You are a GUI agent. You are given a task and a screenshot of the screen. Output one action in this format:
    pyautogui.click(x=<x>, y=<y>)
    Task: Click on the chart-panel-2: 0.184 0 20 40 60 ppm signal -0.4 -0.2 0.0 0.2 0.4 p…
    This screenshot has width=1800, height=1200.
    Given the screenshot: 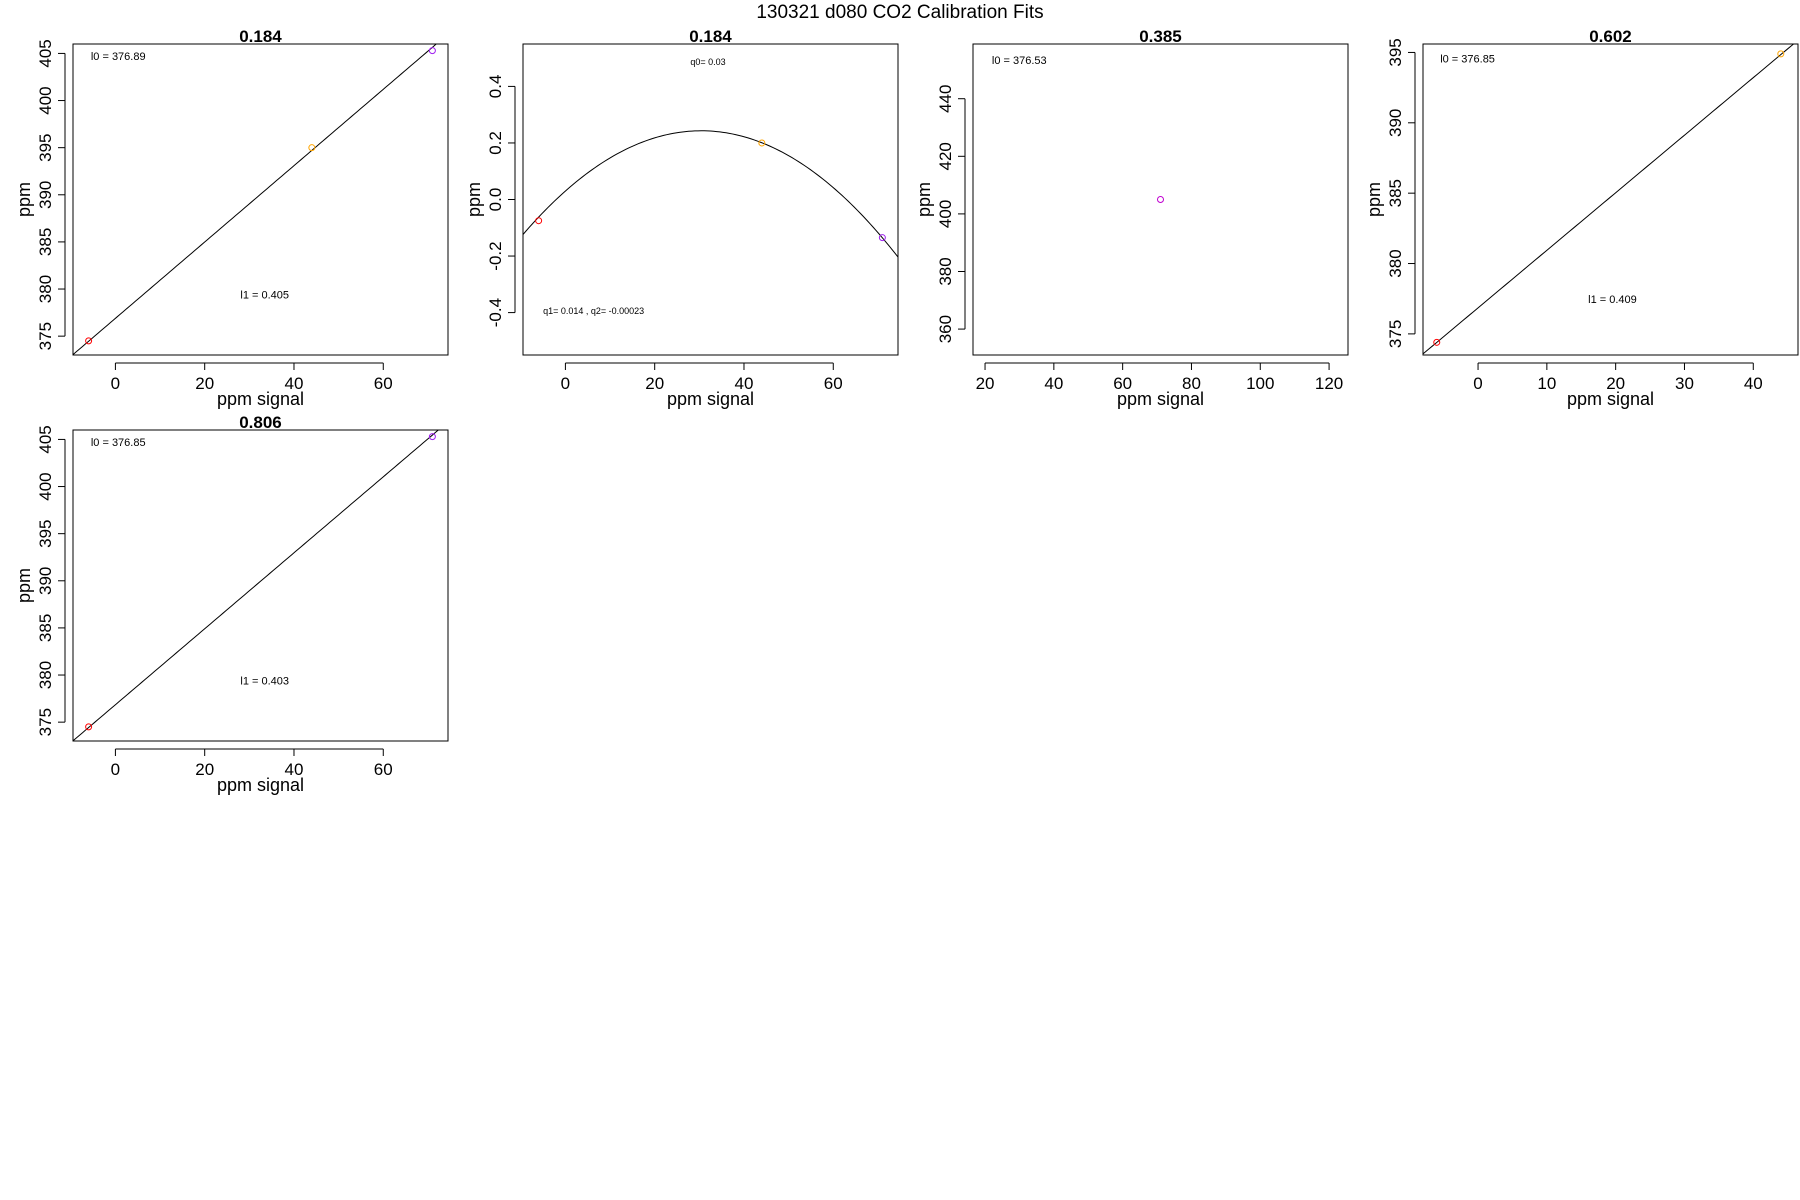 What is the action you would take?
    pyautogui.click(x=681, y=218)
    